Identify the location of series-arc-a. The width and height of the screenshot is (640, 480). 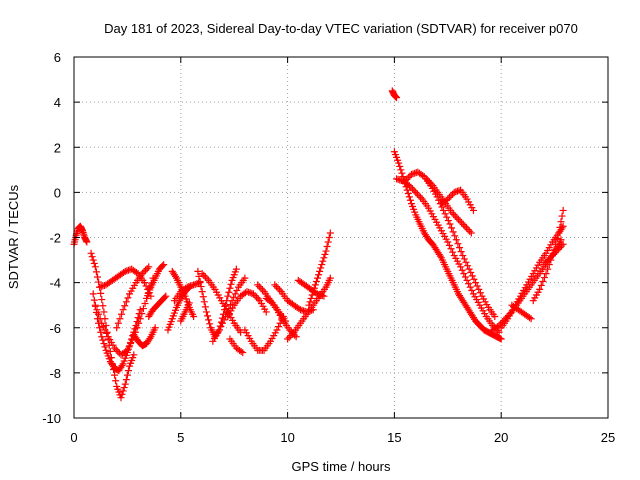
(80, 235).